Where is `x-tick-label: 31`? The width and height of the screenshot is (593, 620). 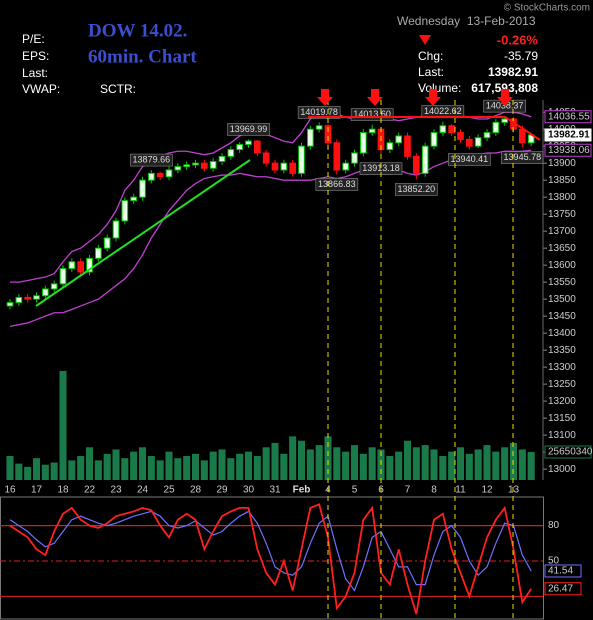 x-tick-label: 31 is located at coordinates (275, 490).